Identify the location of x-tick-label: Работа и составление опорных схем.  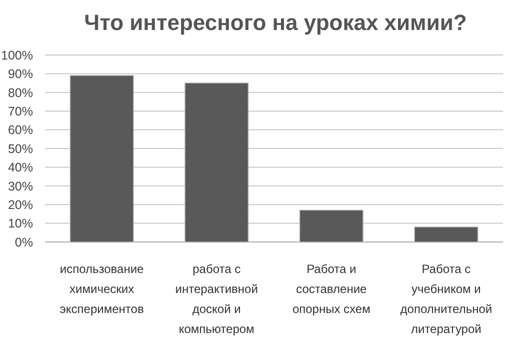
(331, 289).